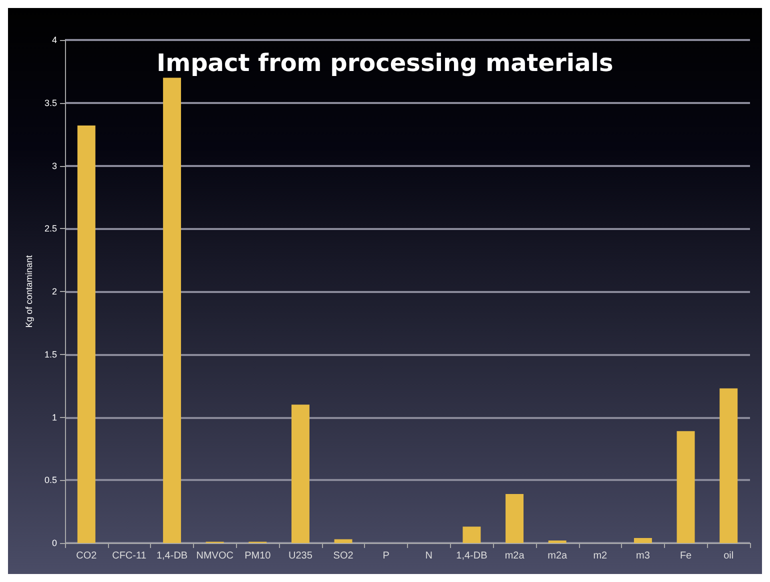 Image resolution: width=770 pixels, height=582 pixels. I want to click on x-tick-label: PM10, so click(258, 556).